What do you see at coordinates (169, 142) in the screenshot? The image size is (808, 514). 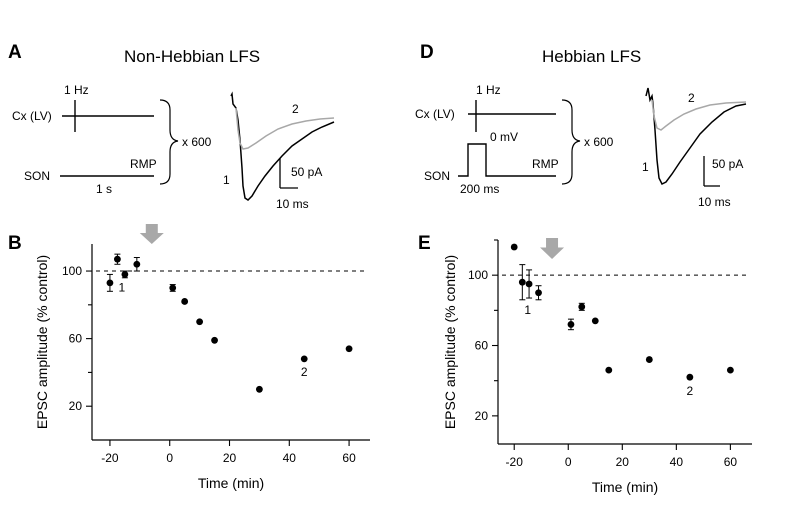 I see `panel-a-brace` at bounding box center [169, 142].